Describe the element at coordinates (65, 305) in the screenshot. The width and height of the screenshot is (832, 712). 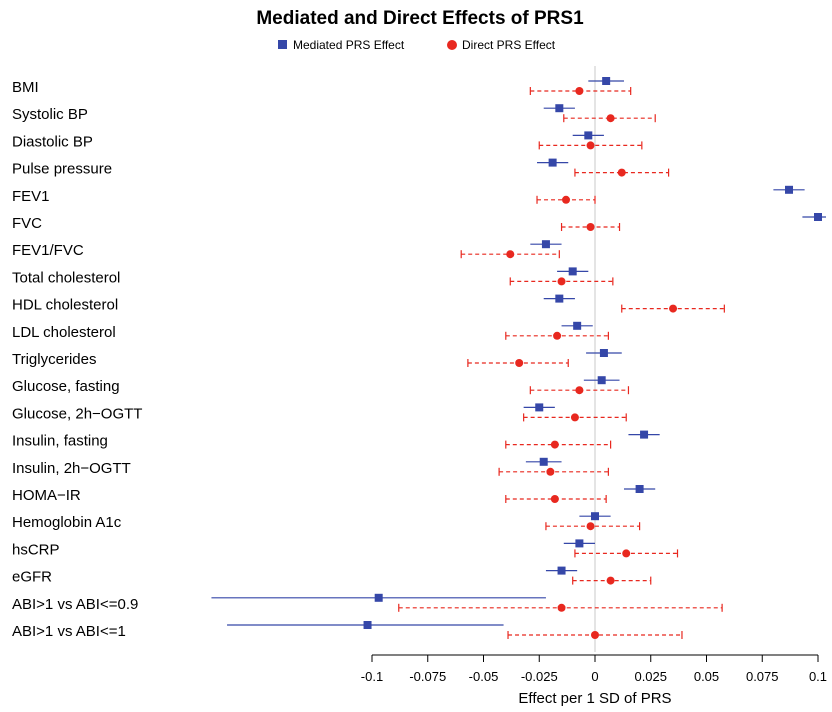
I see `category-label: HDL cholesterol` at that location.